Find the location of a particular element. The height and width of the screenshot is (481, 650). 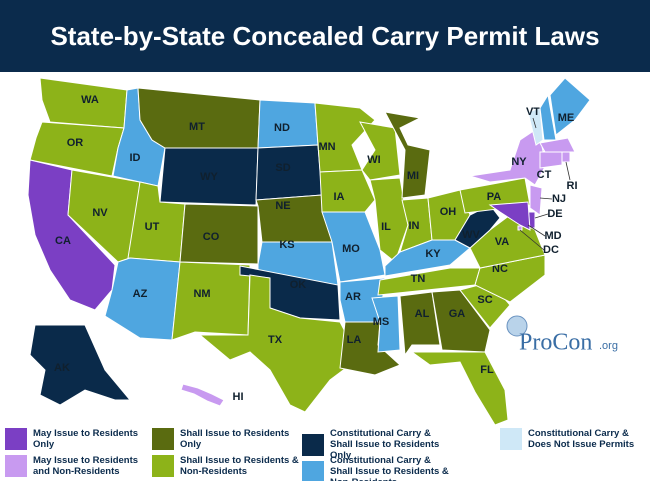

state-label: VT is located at coordinates (533, 112).